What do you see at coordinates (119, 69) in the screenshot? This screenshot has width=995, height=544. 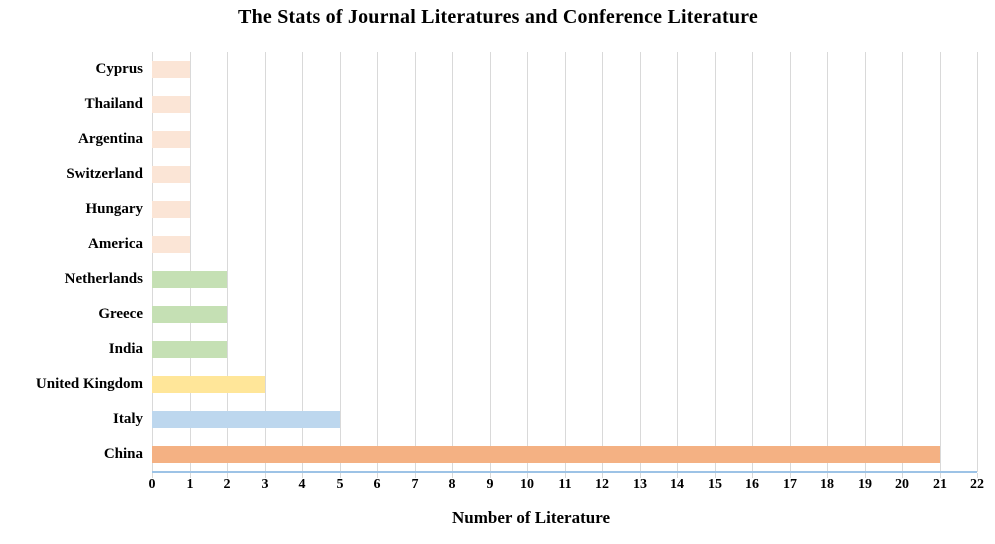 I see `y-label-cyprus: Cyprus` at bounding box center [119, 69].